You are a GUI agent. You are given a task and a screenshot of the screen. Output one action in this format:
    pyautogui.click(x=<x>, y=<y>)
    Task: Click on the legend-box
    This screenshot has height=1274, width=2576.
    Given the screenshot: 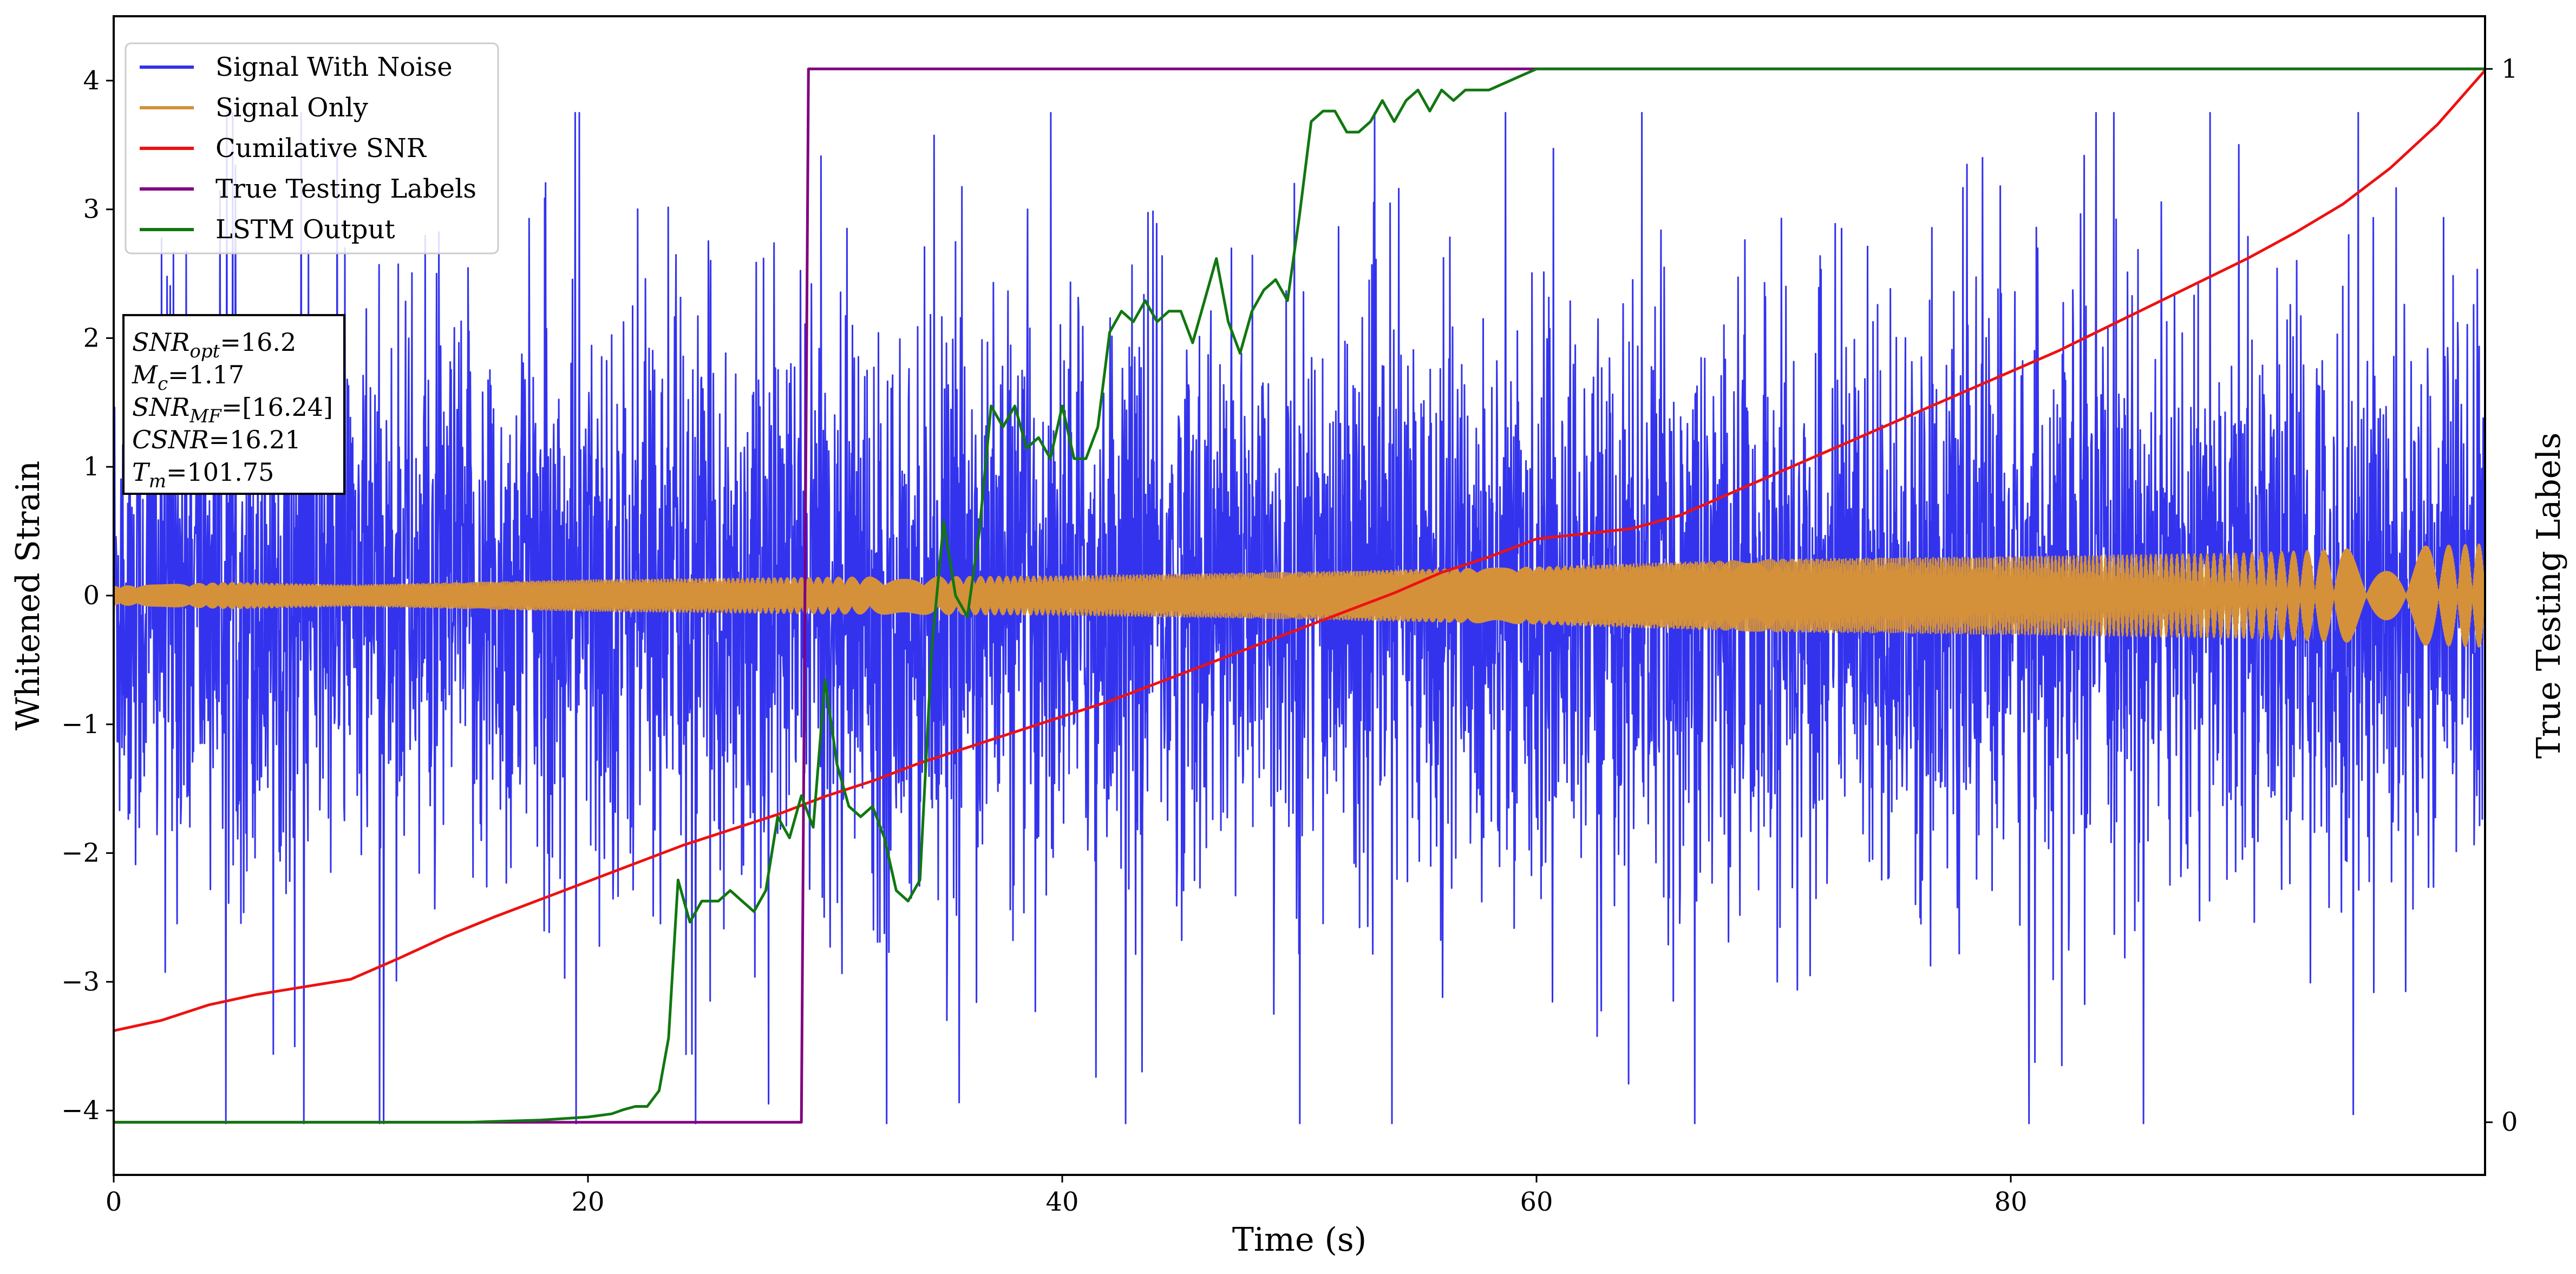 What is the action you would take?
    pyautogui.click(x=312, y=148)
    